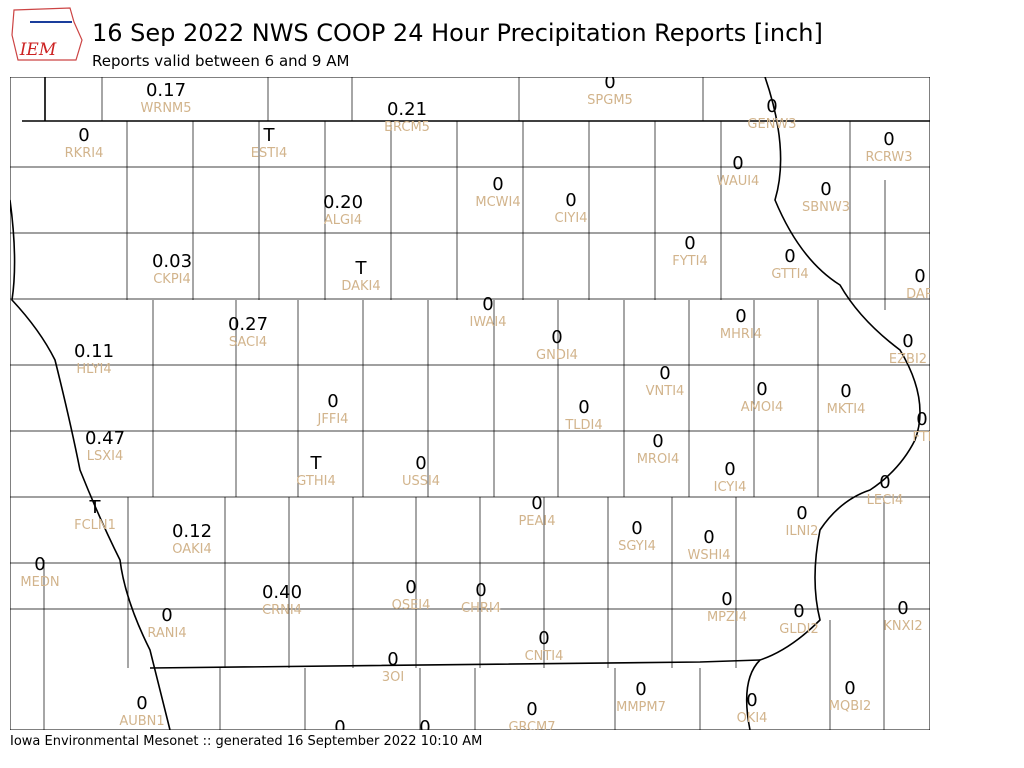 The height and width of the screenshot is (768, 1024). What do you see at coordinates (846, 409) in the screenshot?
I see `station-id: MKTI4` at bounding box center [846, 409].